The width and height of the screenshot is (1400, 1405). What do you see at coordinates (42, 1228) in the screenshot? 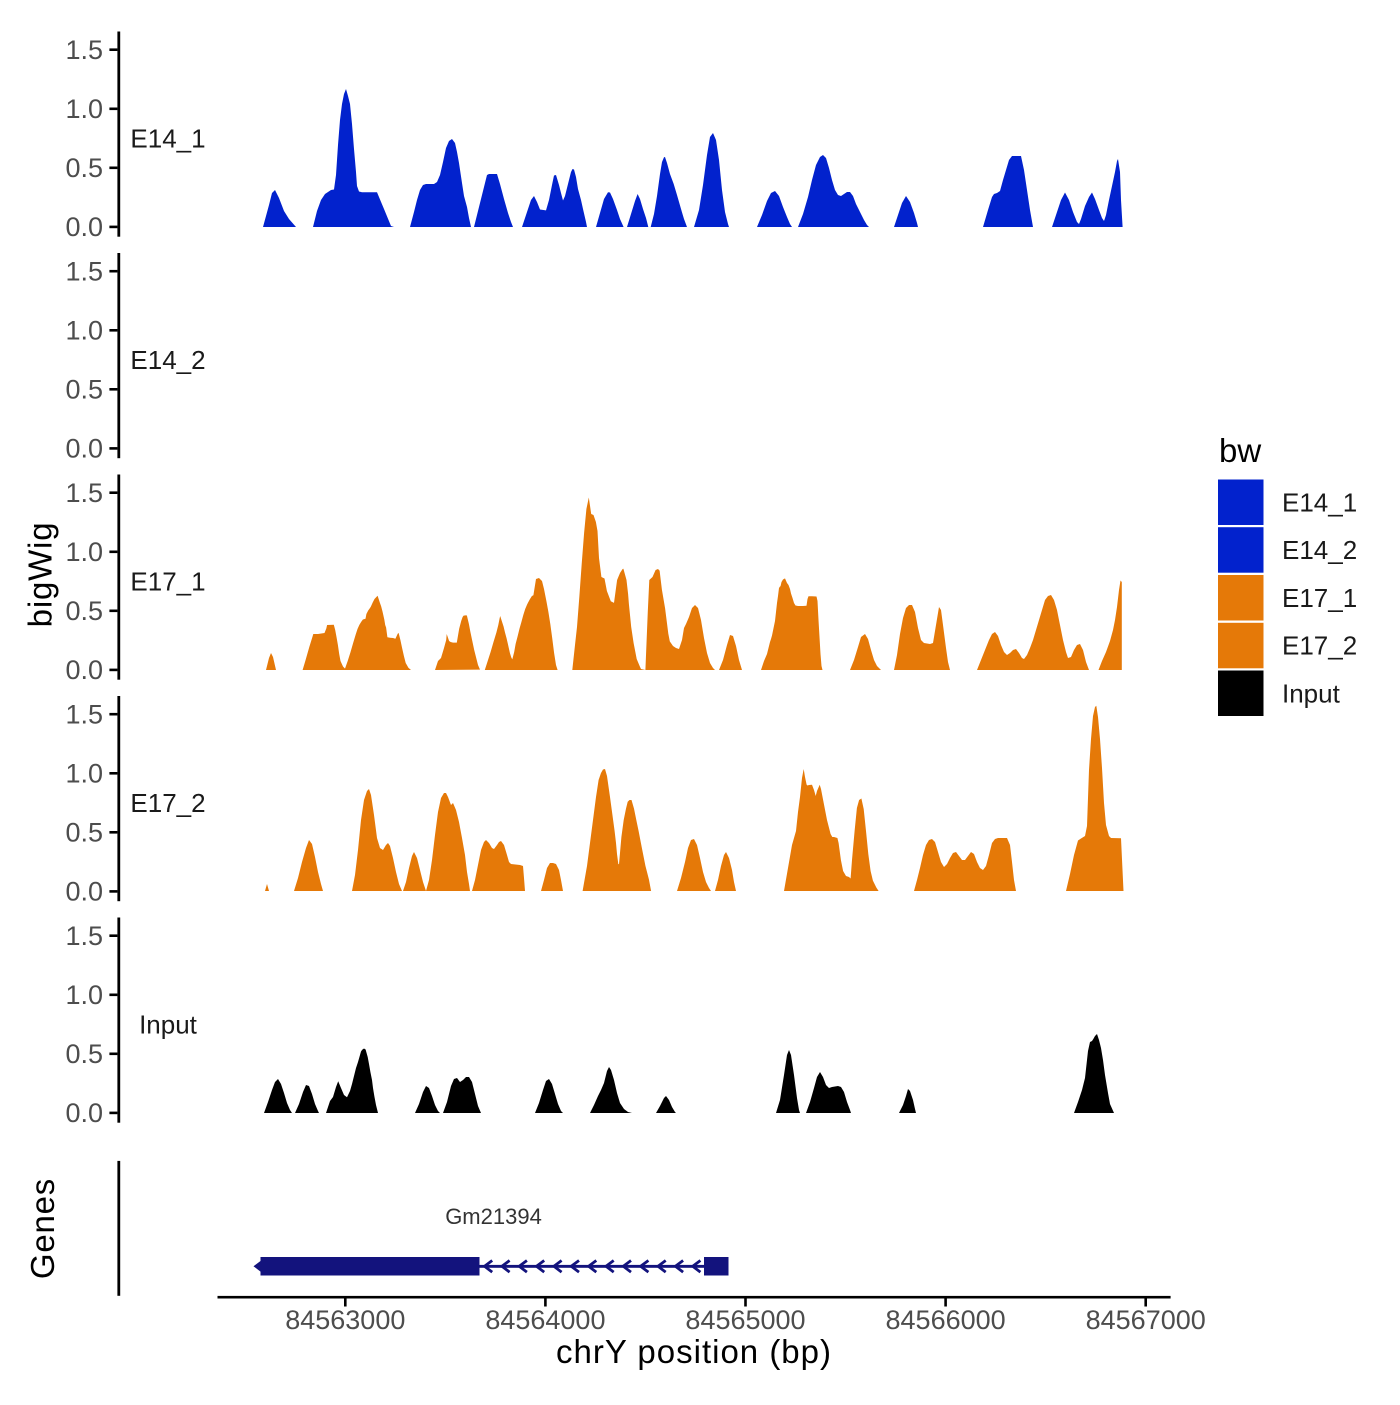
I see `svg-text: Genes` at bounding box center [42, 1228].